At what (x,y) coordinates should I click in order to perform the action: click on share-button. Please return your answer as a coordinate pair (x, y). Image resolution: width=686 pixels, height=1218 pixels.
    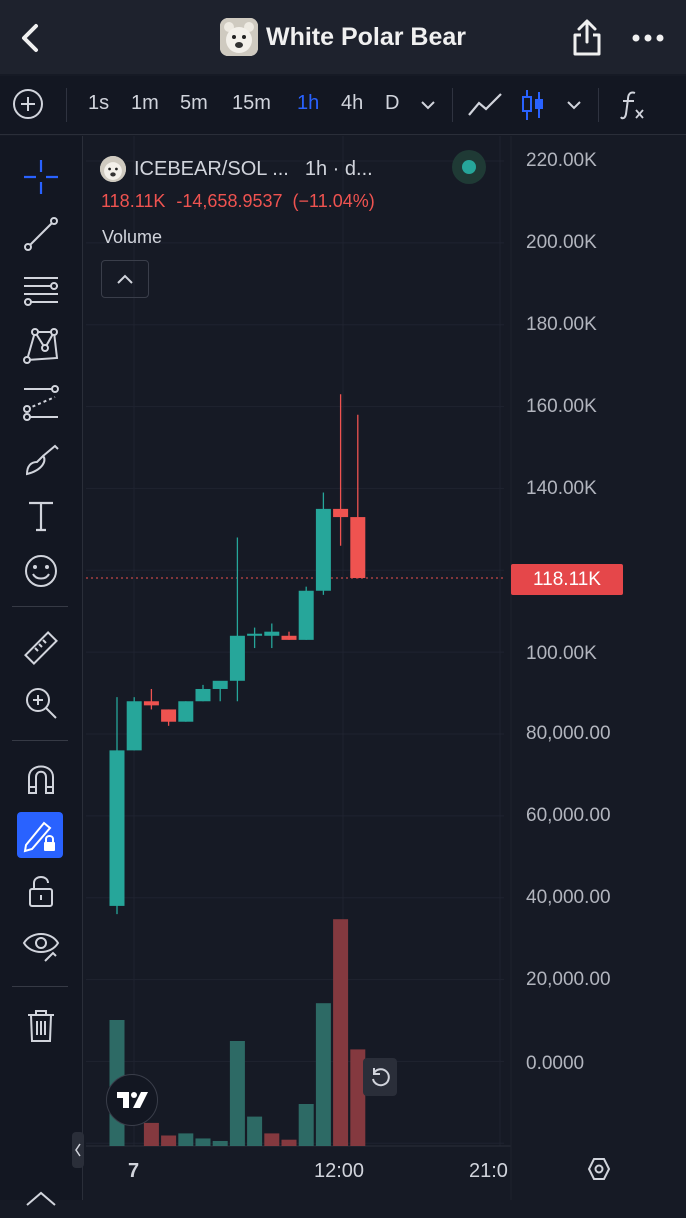
    Looking at the image, I should click on (587, 38).